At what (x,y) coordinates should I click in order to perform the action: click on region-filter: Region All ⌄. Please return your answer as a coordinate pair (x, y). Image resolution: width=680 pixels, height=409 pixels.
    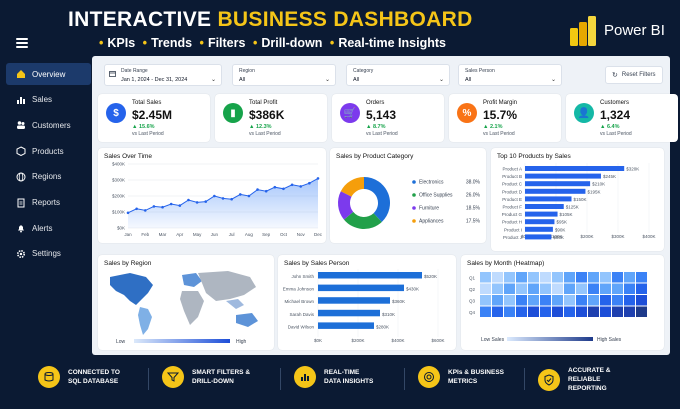
    Looking at the image, I should click on (284, 75).